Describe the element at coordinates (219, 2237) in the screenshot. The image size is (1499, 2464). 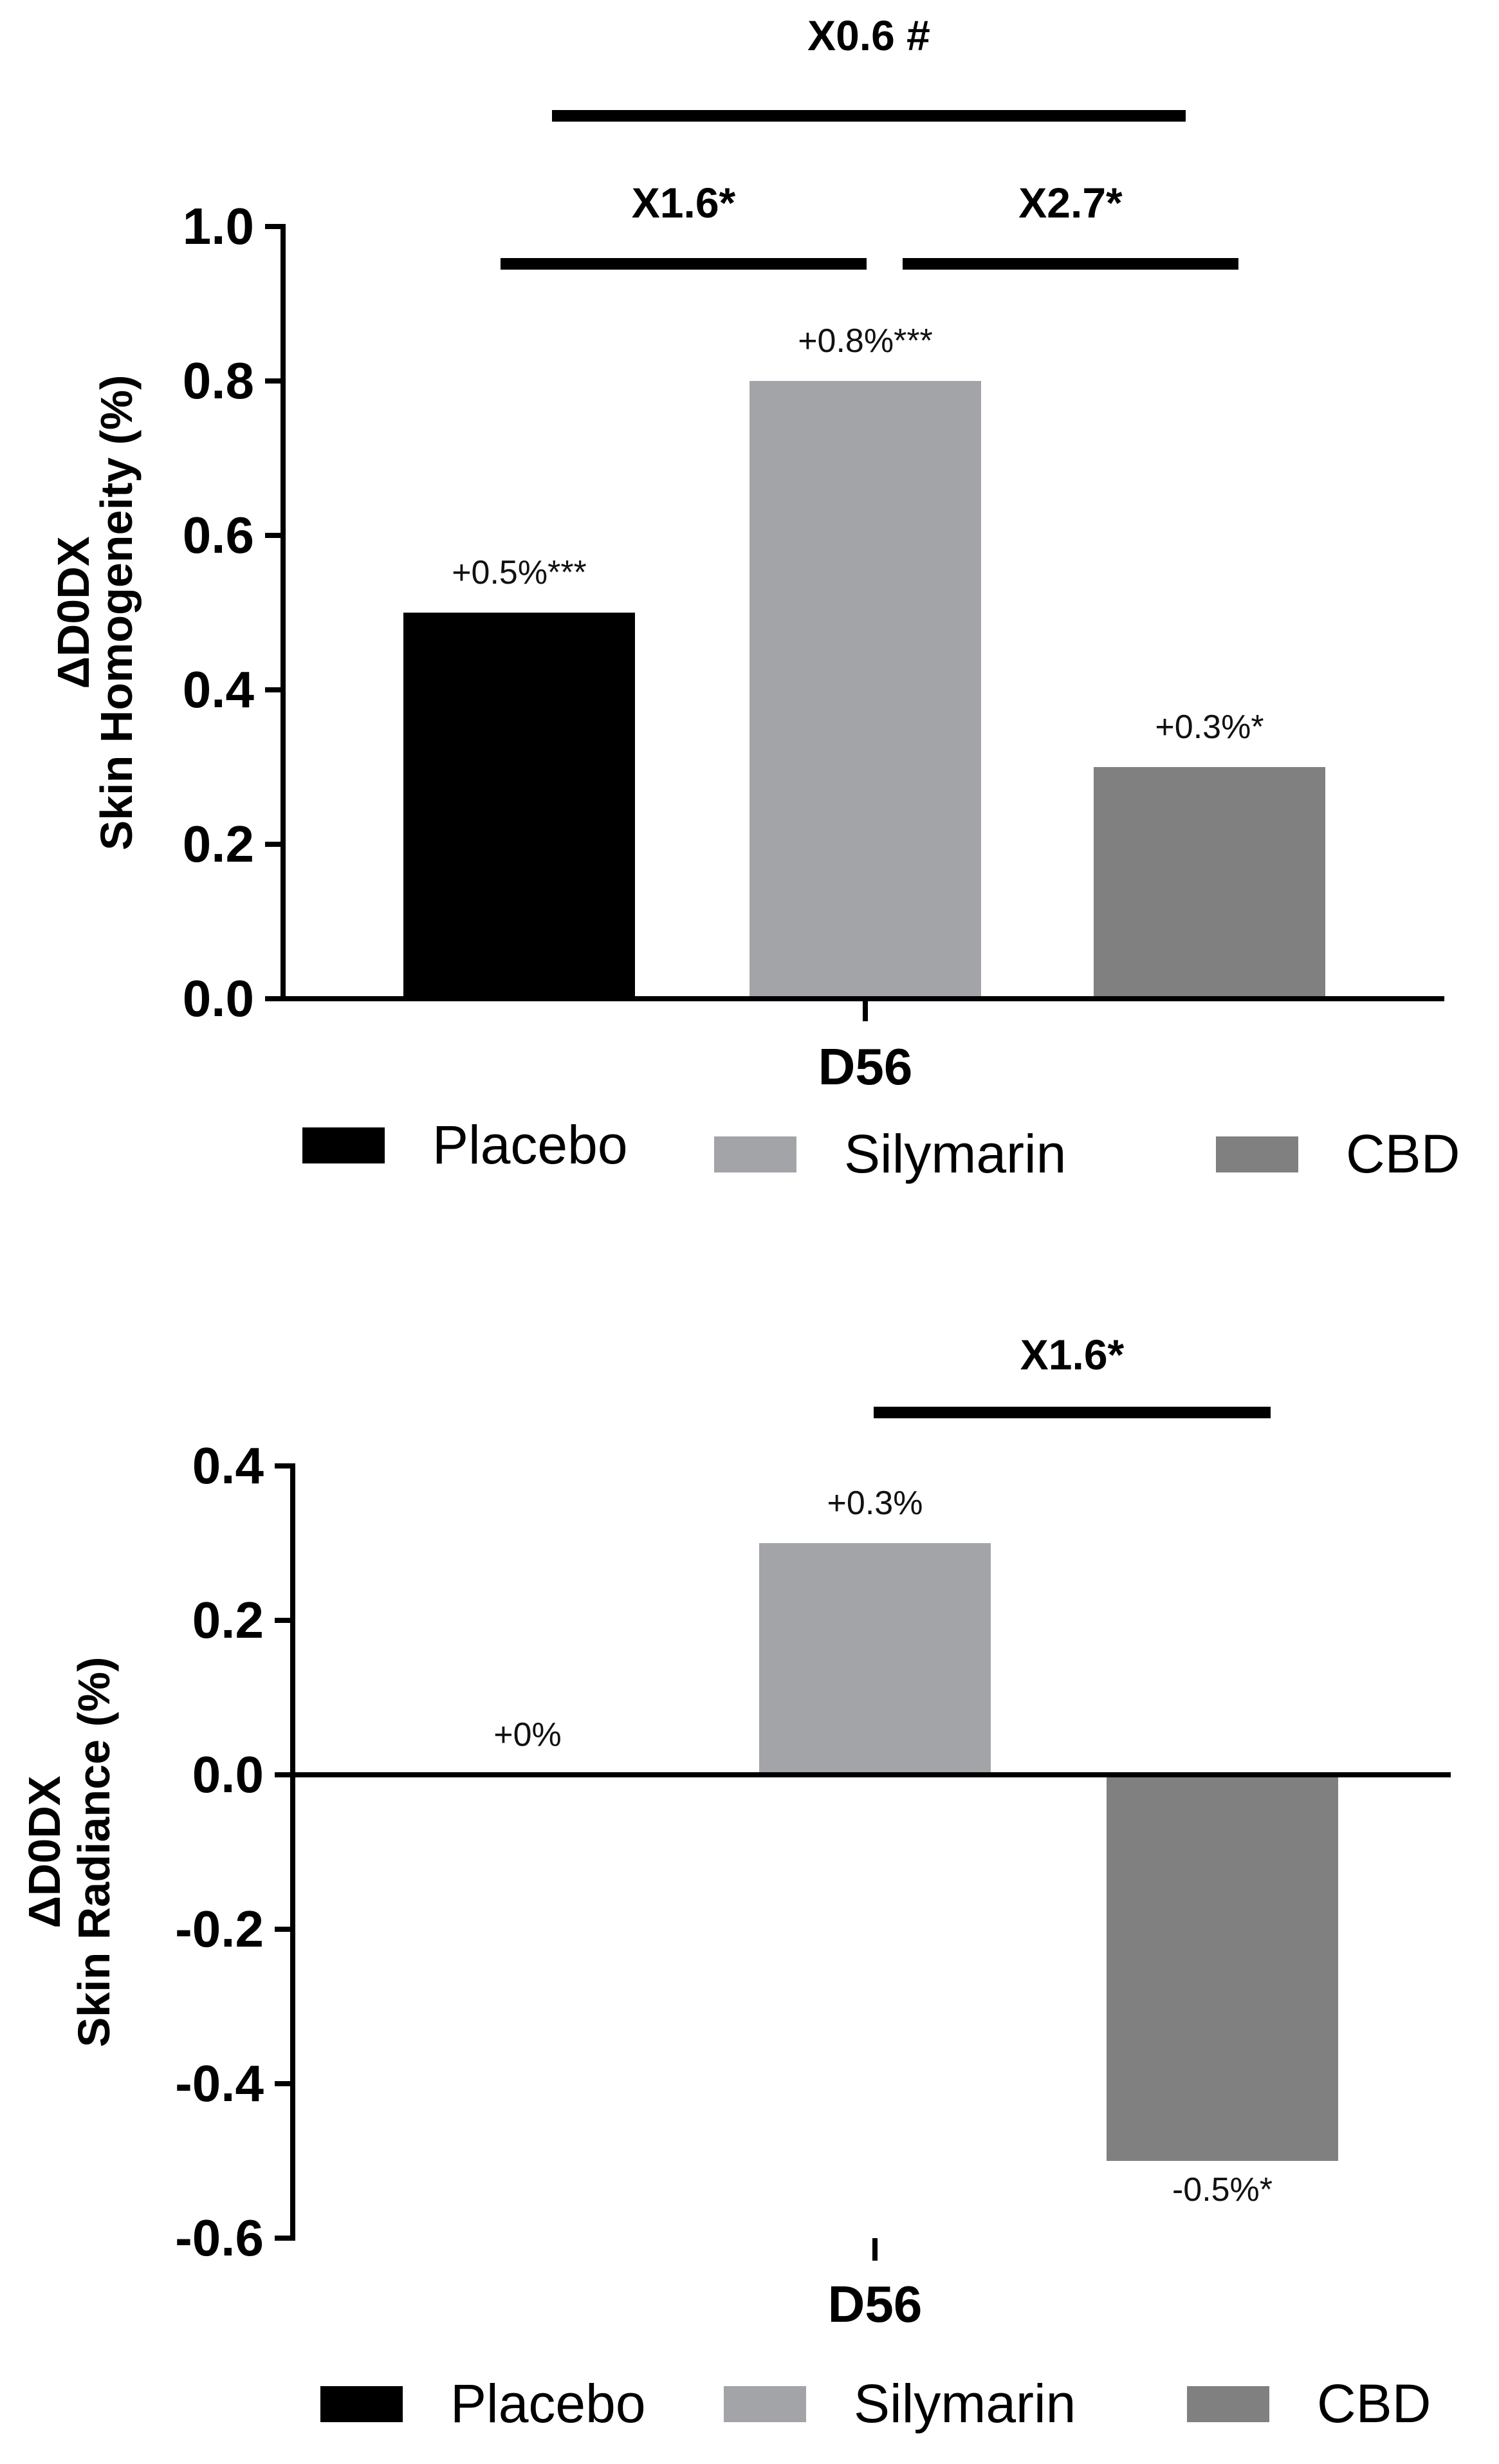
I see `y-tick-label: -0.6` at that location.